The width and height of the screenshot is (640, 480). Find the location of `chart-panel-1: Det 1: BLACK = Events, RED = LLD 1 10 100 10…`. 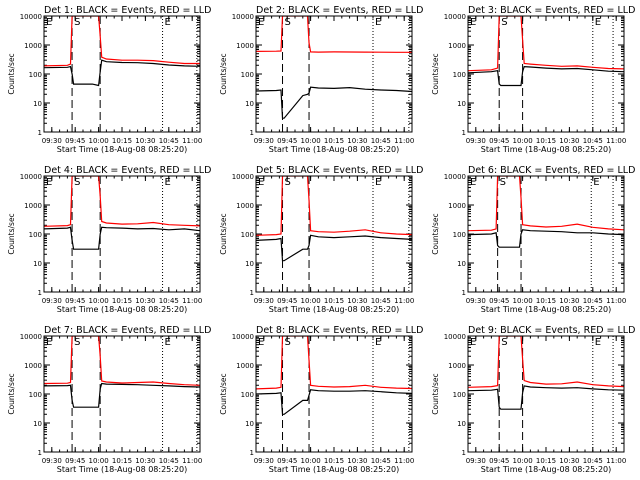

chart-panel-1: Det 1: BLACK = Events, RED = LLD 1 10 100 10… is located at coordinates (109, 79).